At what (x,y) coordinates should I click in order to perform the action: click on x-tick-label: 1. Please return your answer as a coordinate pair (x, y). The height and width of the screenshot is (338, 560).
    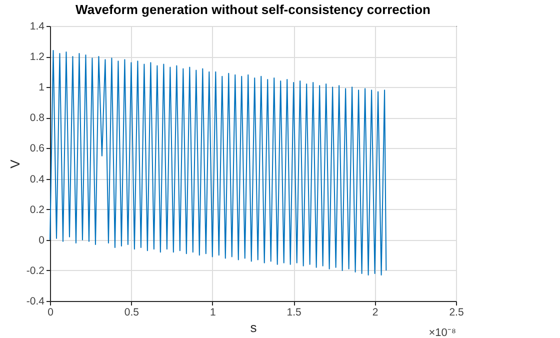
    Looking at the image, I should click on (213, 312).